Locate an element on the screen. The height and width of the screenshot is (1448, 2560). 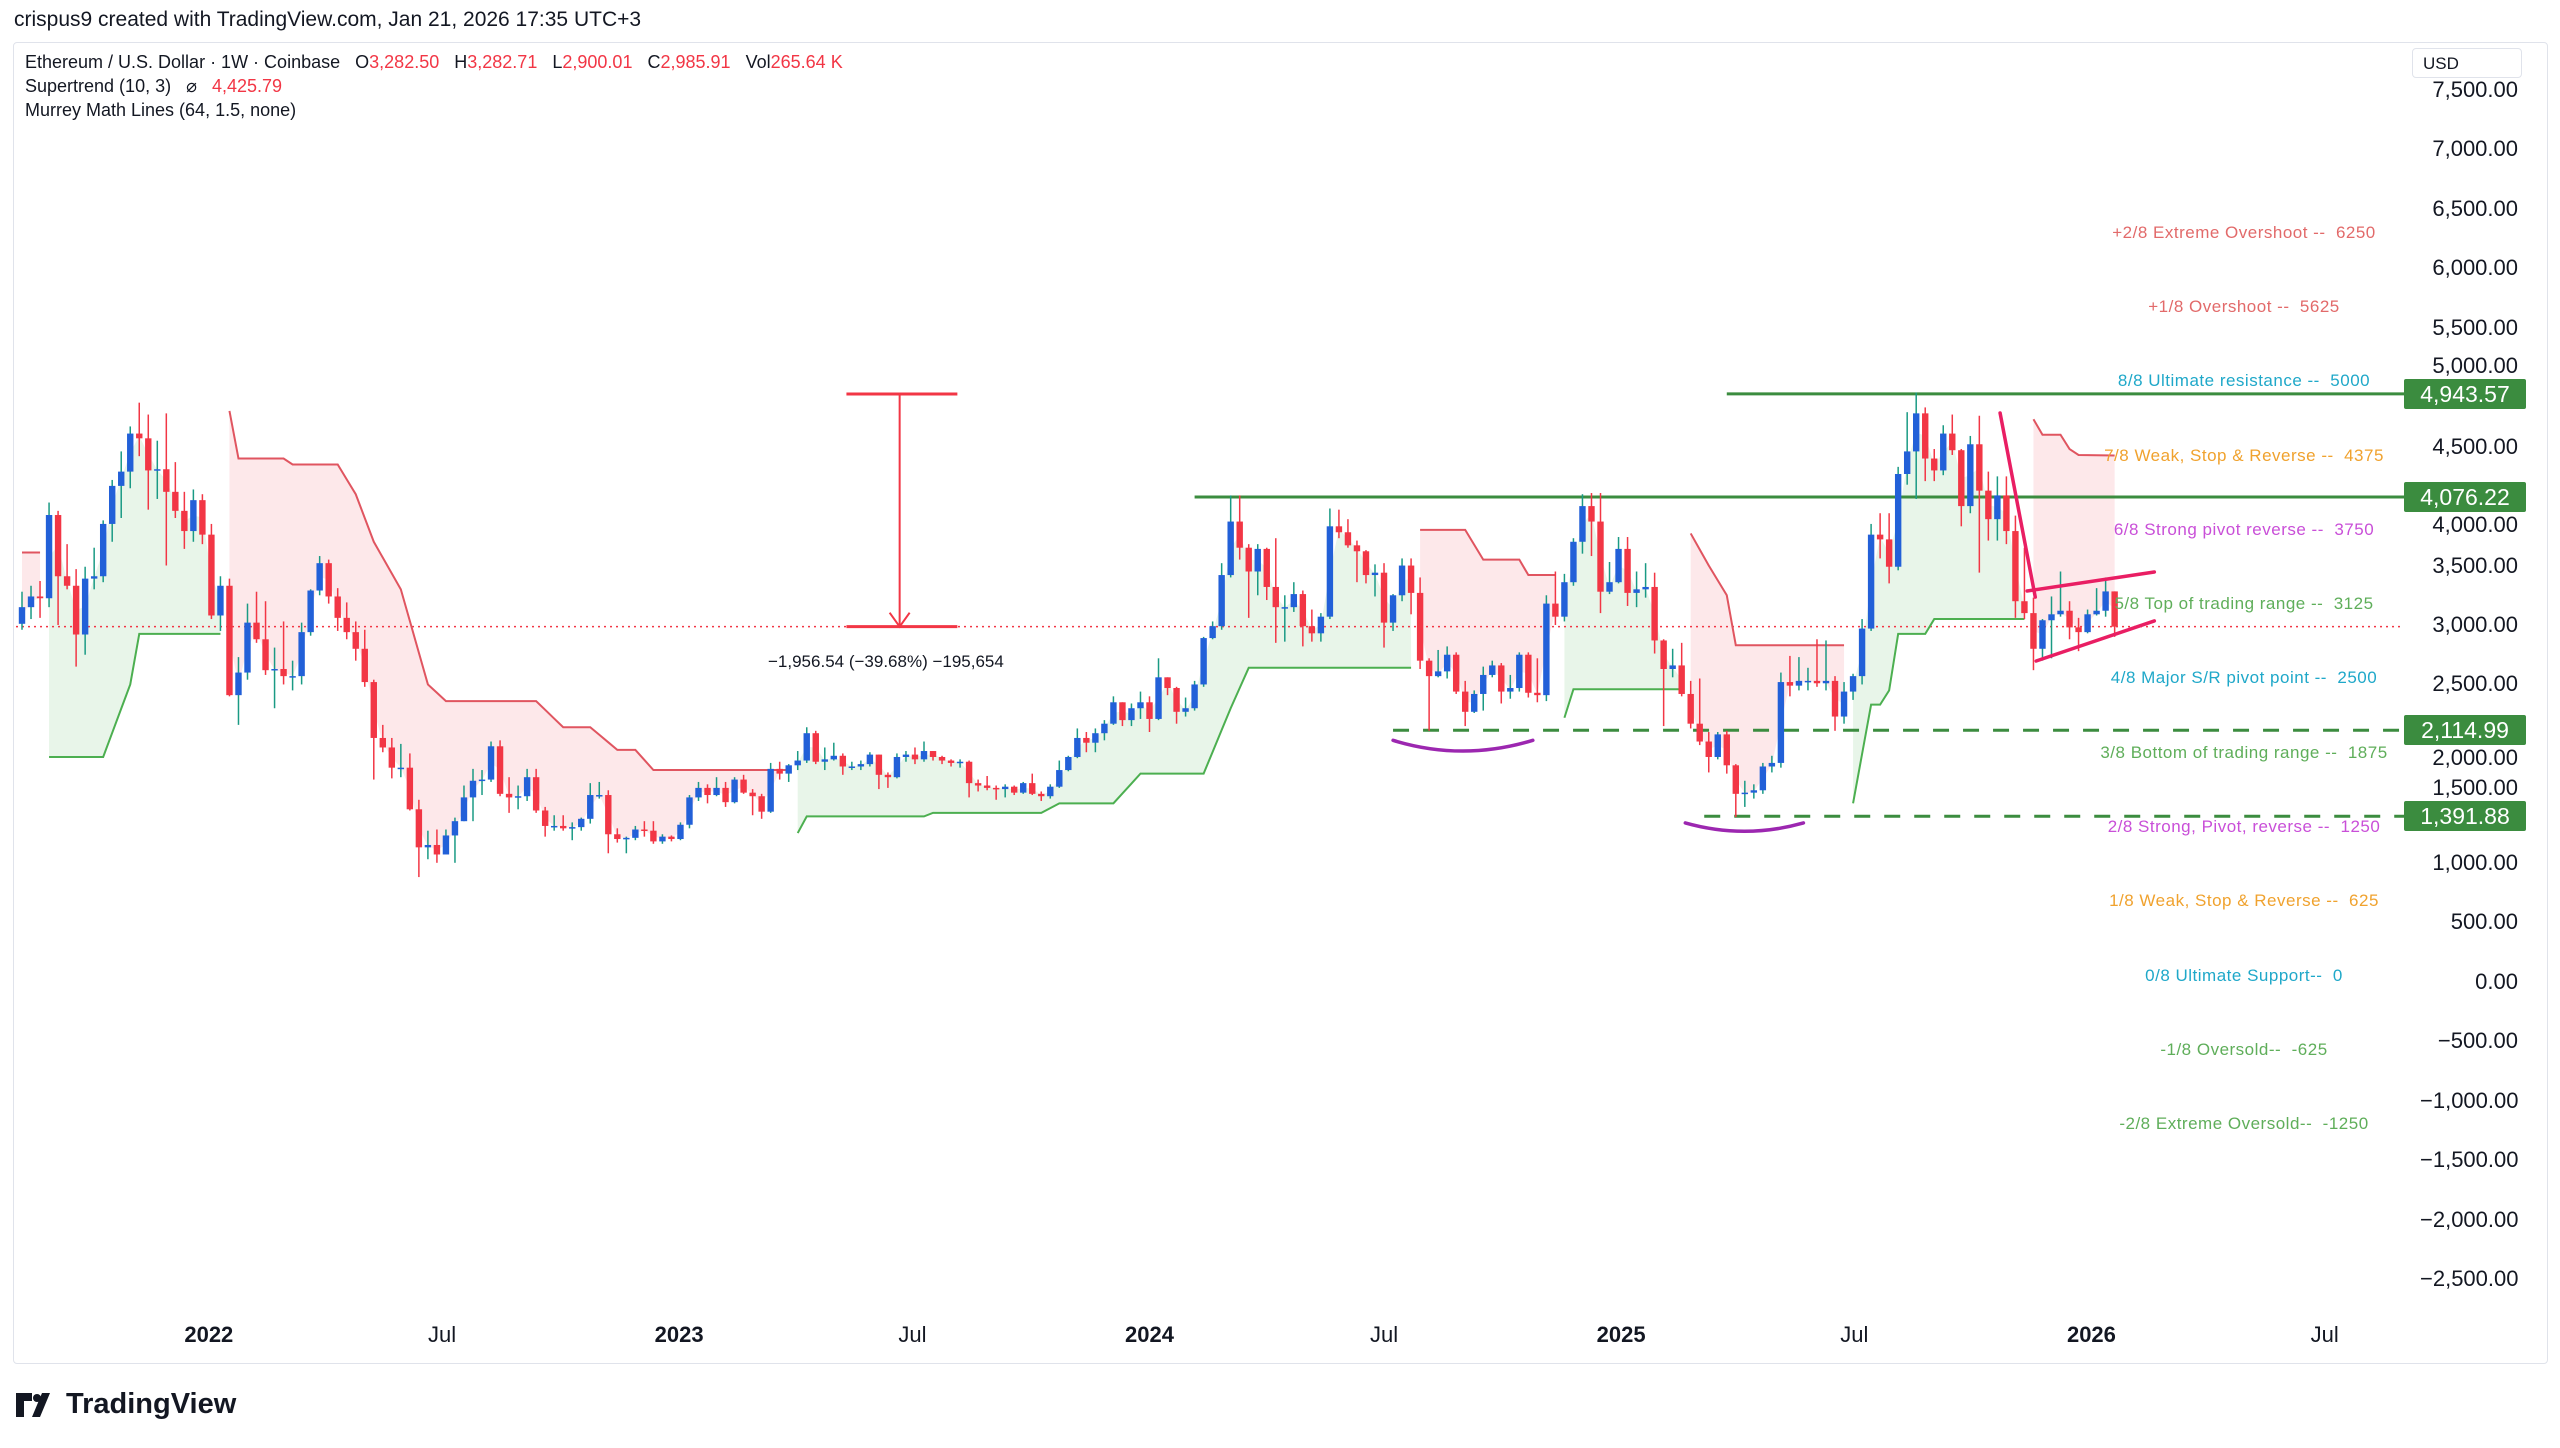
y-axis-tick-label: −500.00 is located at coordinates (2477, 1041).